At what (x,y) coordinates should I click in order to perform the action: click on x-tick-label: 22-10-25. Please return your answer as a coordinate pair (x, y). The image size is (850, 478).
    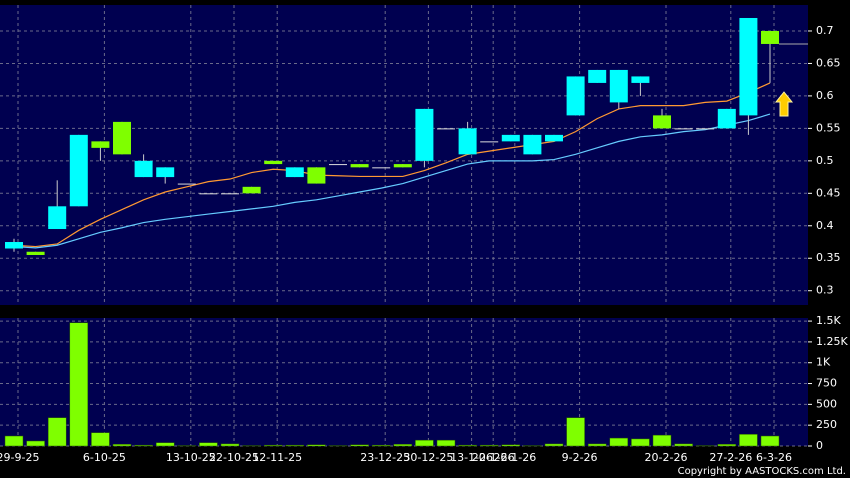
    Looking at the image, I should click on (234, 457).